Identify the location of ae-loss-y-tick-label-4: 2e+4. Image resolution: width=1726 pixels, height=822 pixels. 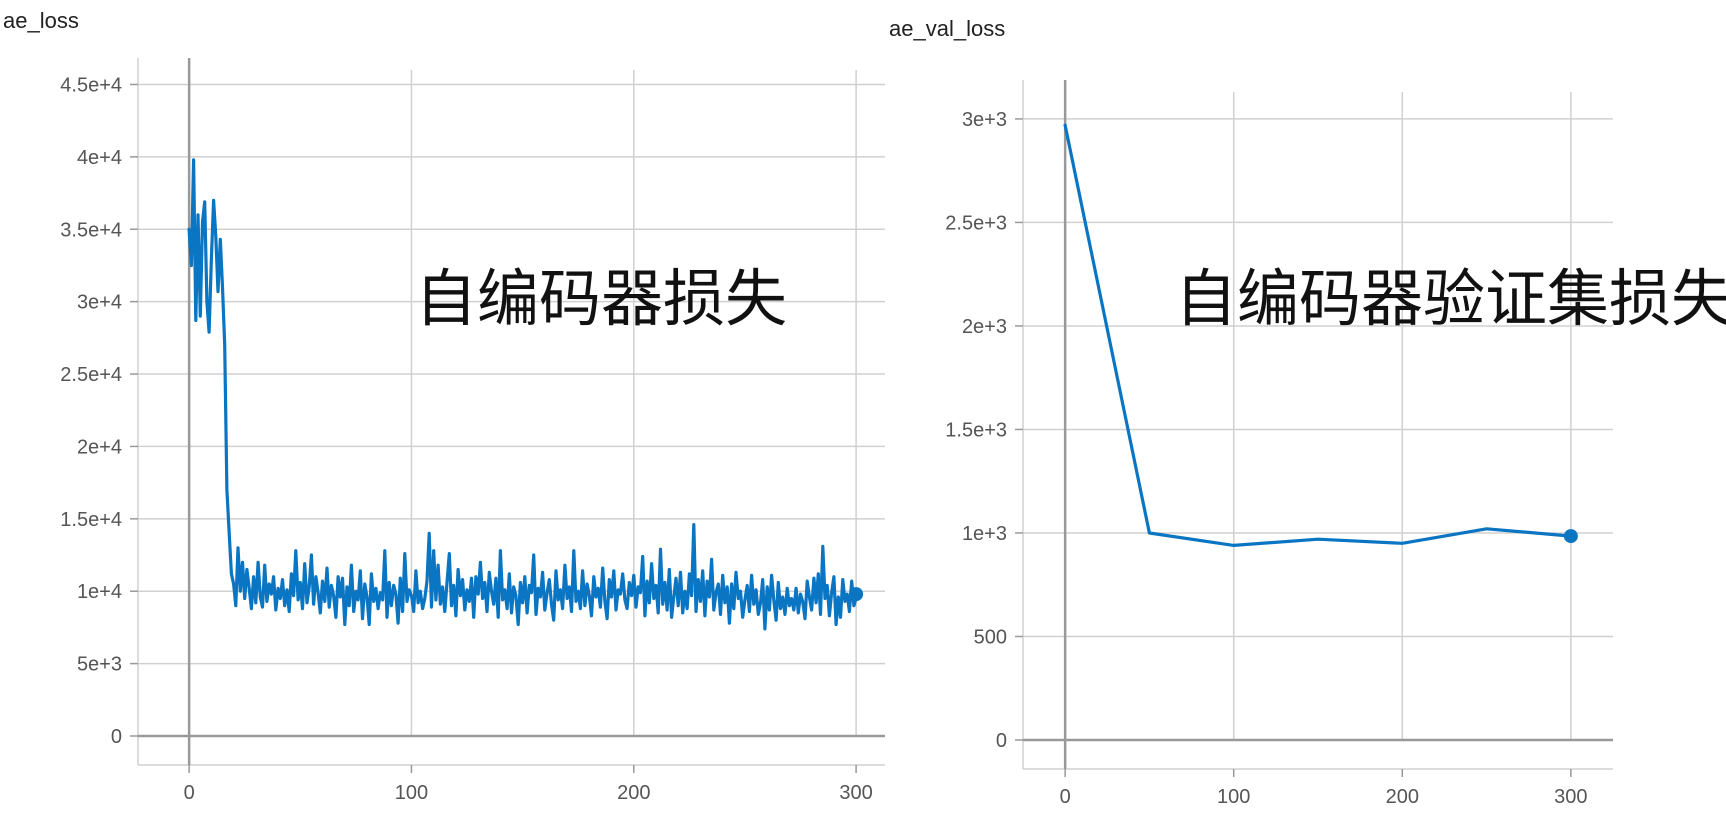
(99, 447).